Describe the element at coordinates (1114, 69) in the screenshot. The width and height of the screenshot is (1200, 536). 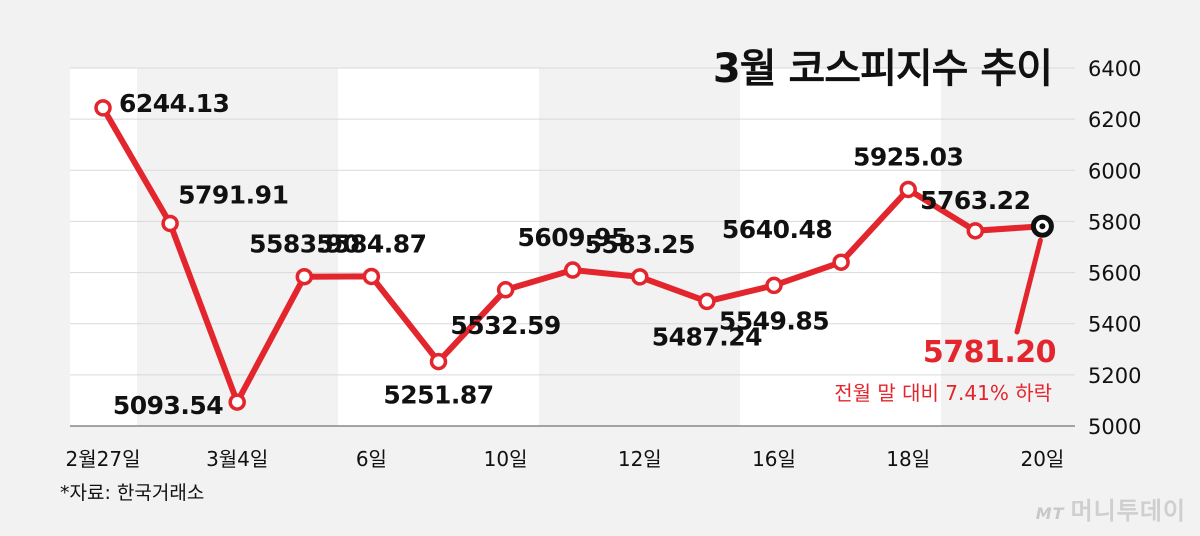
I see `y-tick-label: 6400` at that location.